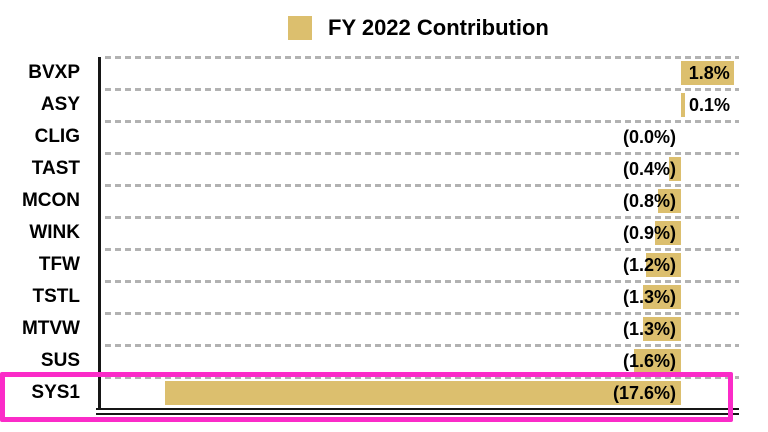 This screenshot has width=768, height=432. What do you see at coordinates (57, 136) in the screenshot?
I see `category-label-clig: CLIG` at bounding box center [57, 136].